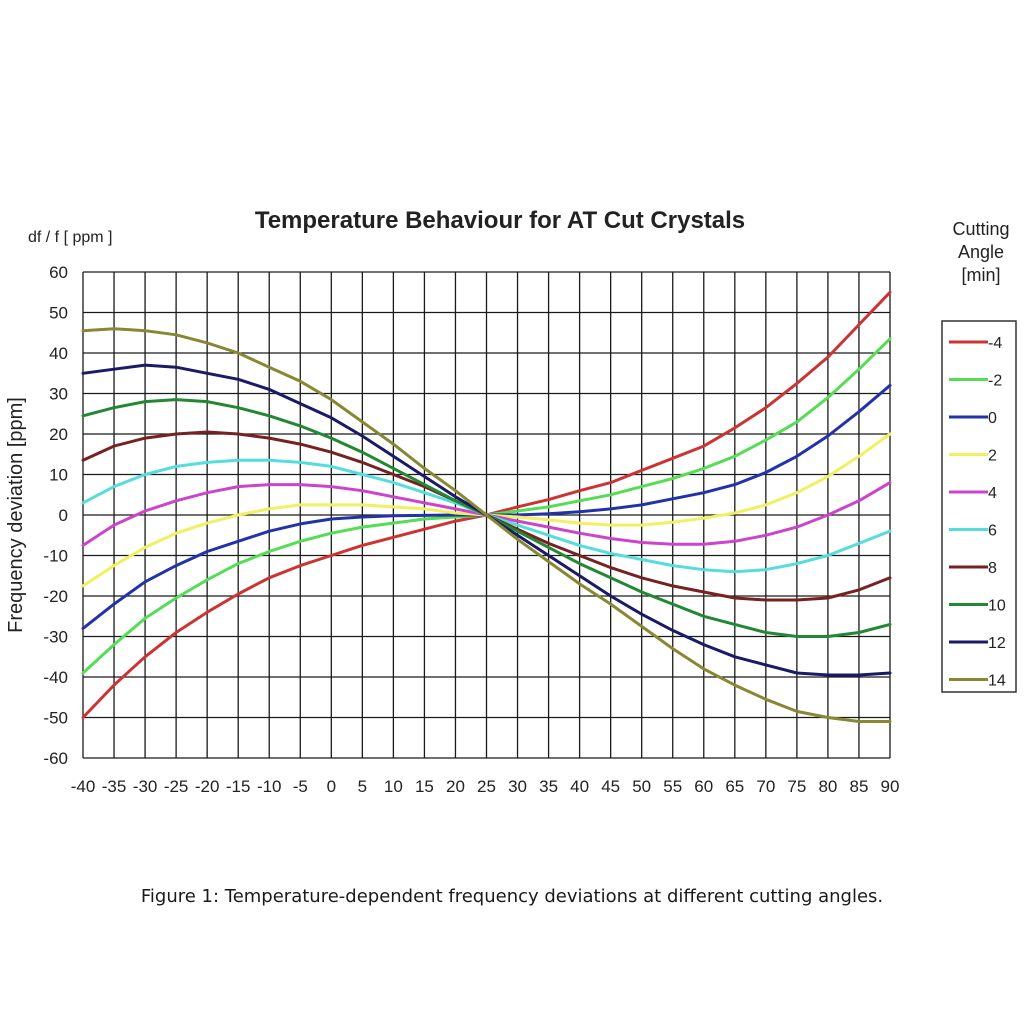 This screenshot has width=1024, height=1024. I want to click on x-tick-label: 50, so click(641, 786).